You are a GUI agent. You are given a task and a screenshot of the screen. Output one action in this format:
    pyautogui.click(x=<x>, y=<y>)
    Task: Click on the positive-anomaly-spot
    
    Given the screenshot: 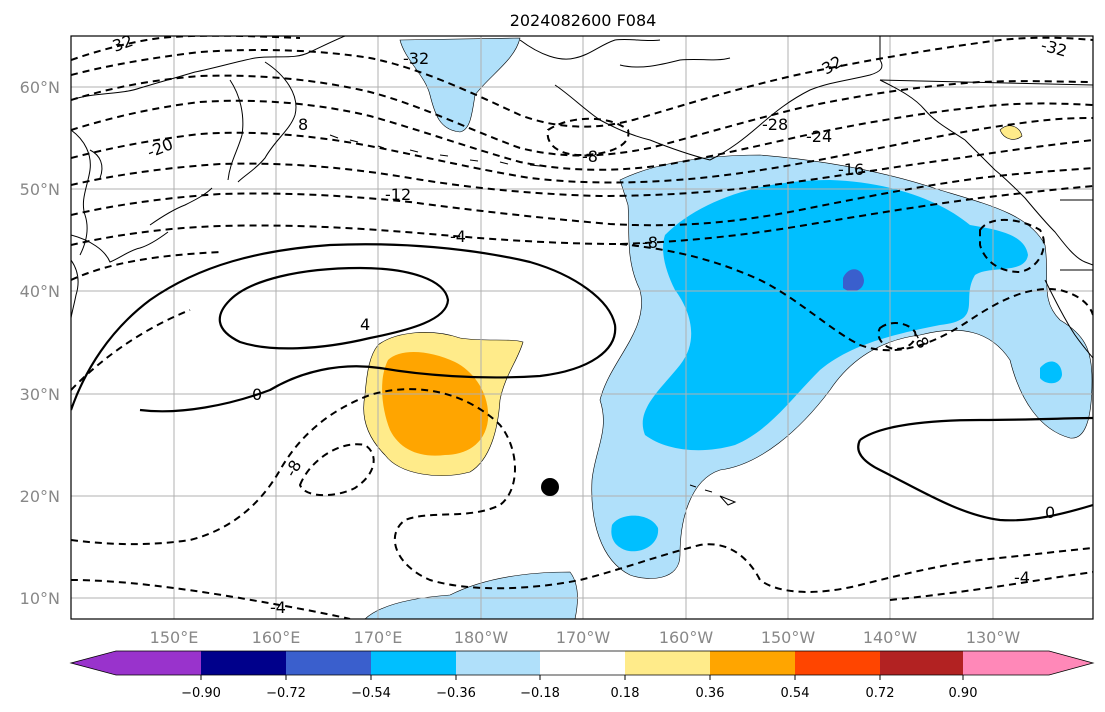 What is the action you would take?
    pyautogui.click(x=1011, y=132)
    